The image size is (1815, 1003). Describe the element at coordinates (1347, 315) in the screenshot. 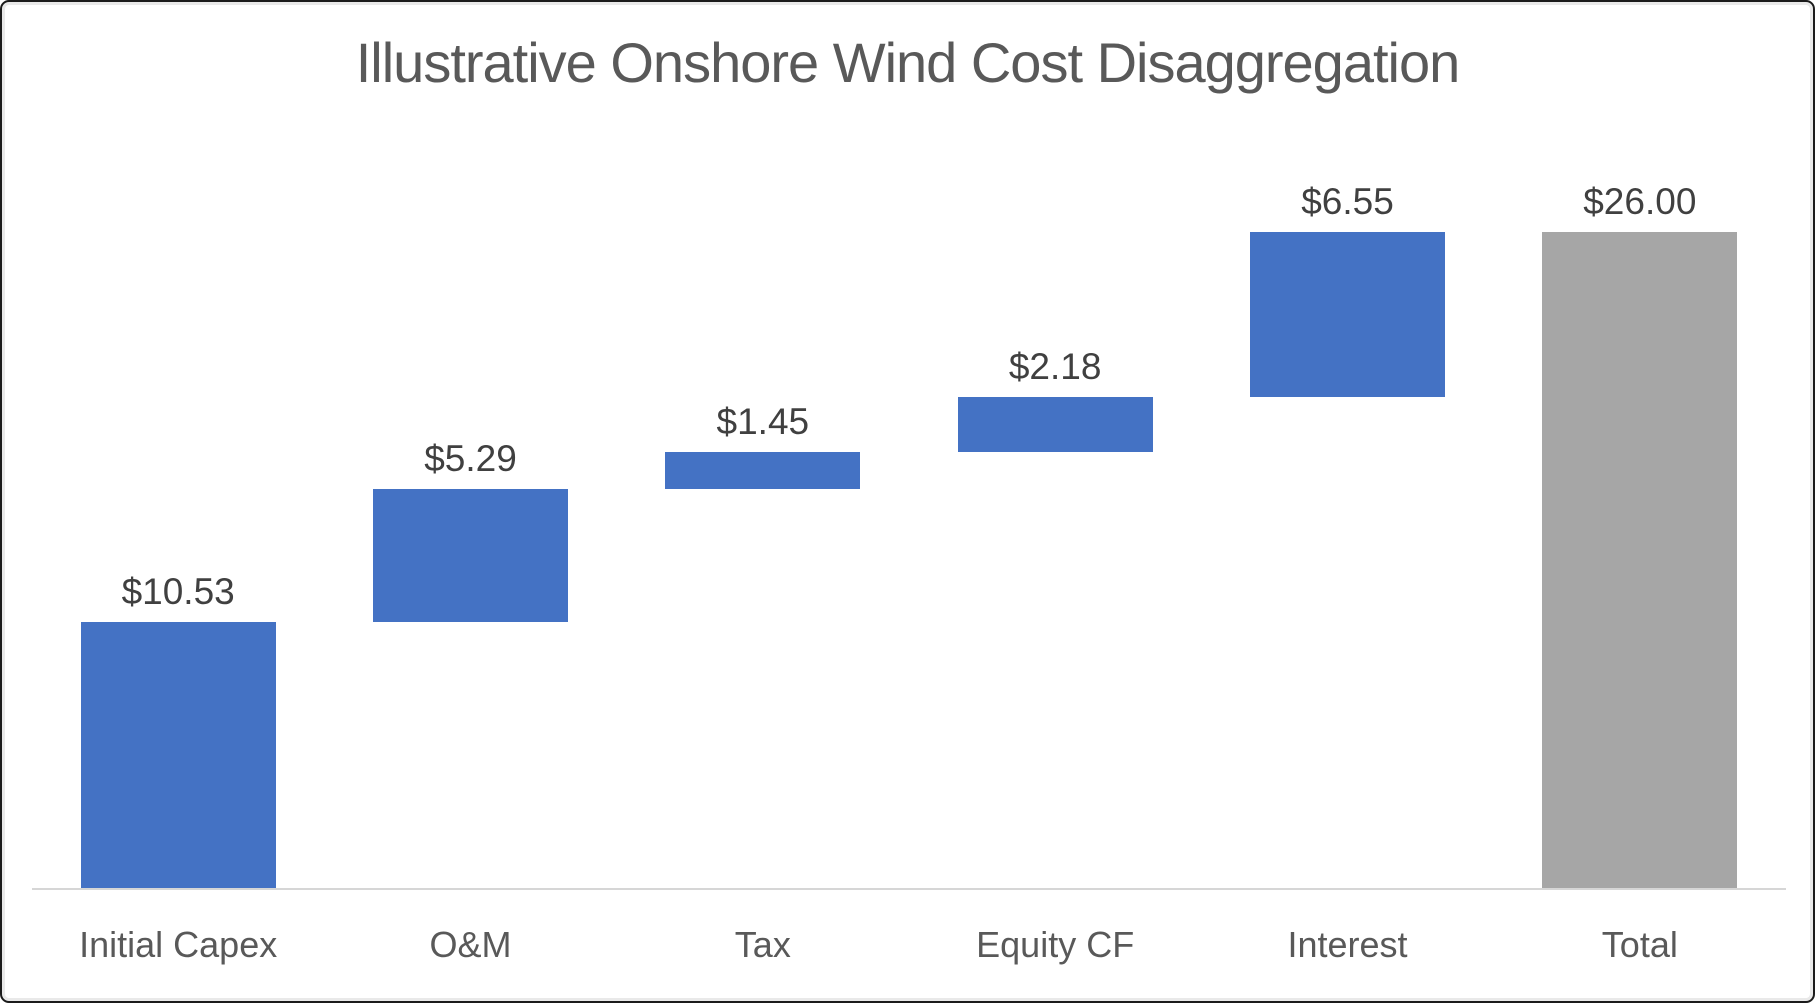

I see `bar-interest` at that location.